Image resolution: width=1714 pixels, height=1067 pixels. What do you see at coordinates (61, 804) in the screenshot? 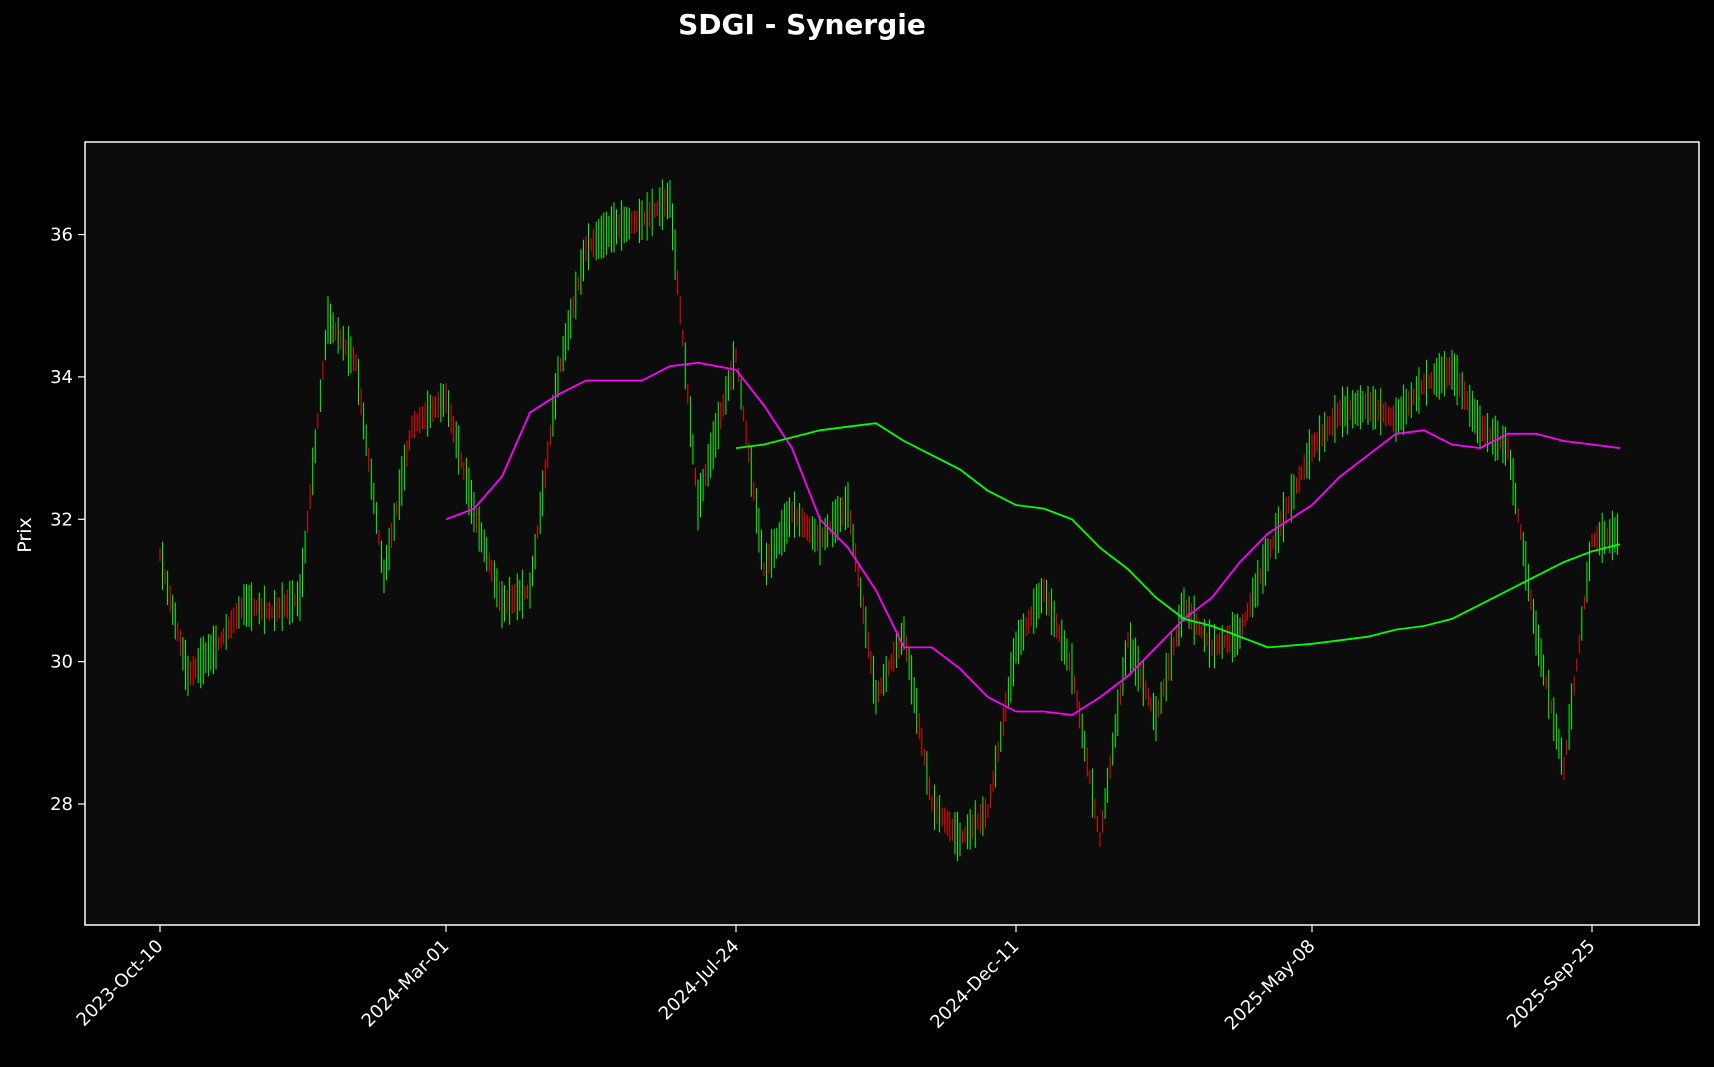
I see `y-tick-label: 28` at bounding box center [61, 804].